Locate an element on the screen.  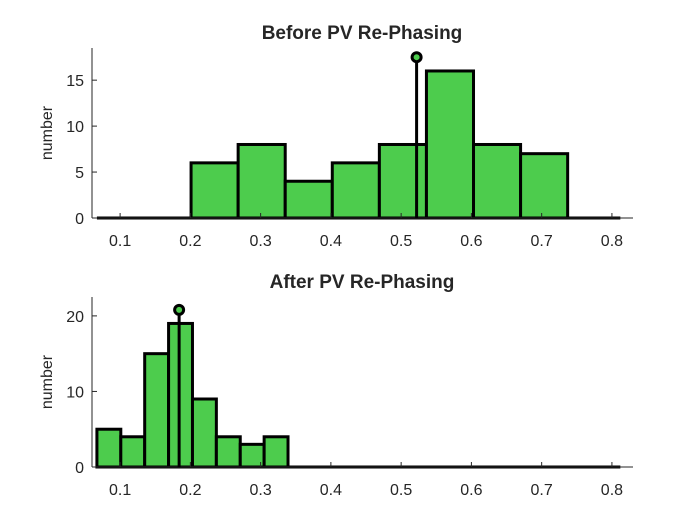
top-y-tick-label: 10 is located at coordinates (75, 127).